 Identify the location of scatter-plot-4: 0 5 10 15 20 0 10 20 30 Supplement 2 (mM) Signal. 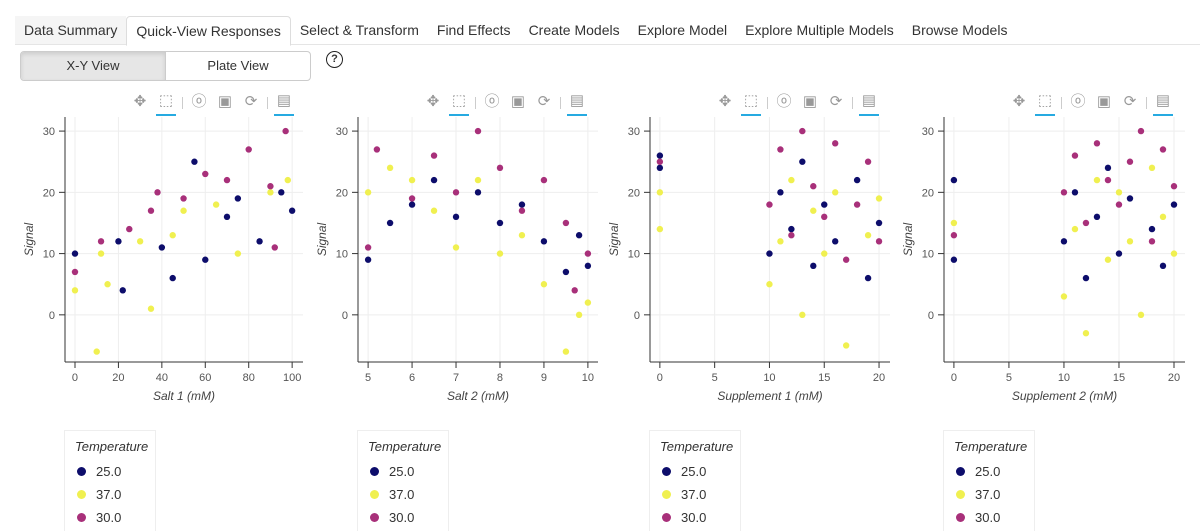
(1043, 260).